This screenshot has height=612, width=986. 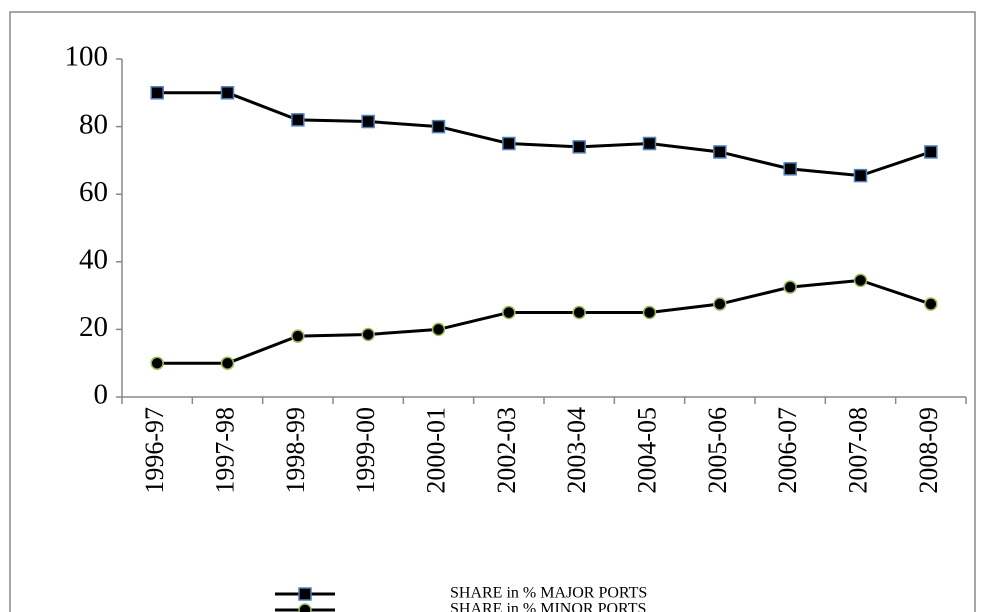 What do you see at coordinates (87, 57) in the screenshot?
I see `y-tick-label: 100` at bounding box center [87, 57].